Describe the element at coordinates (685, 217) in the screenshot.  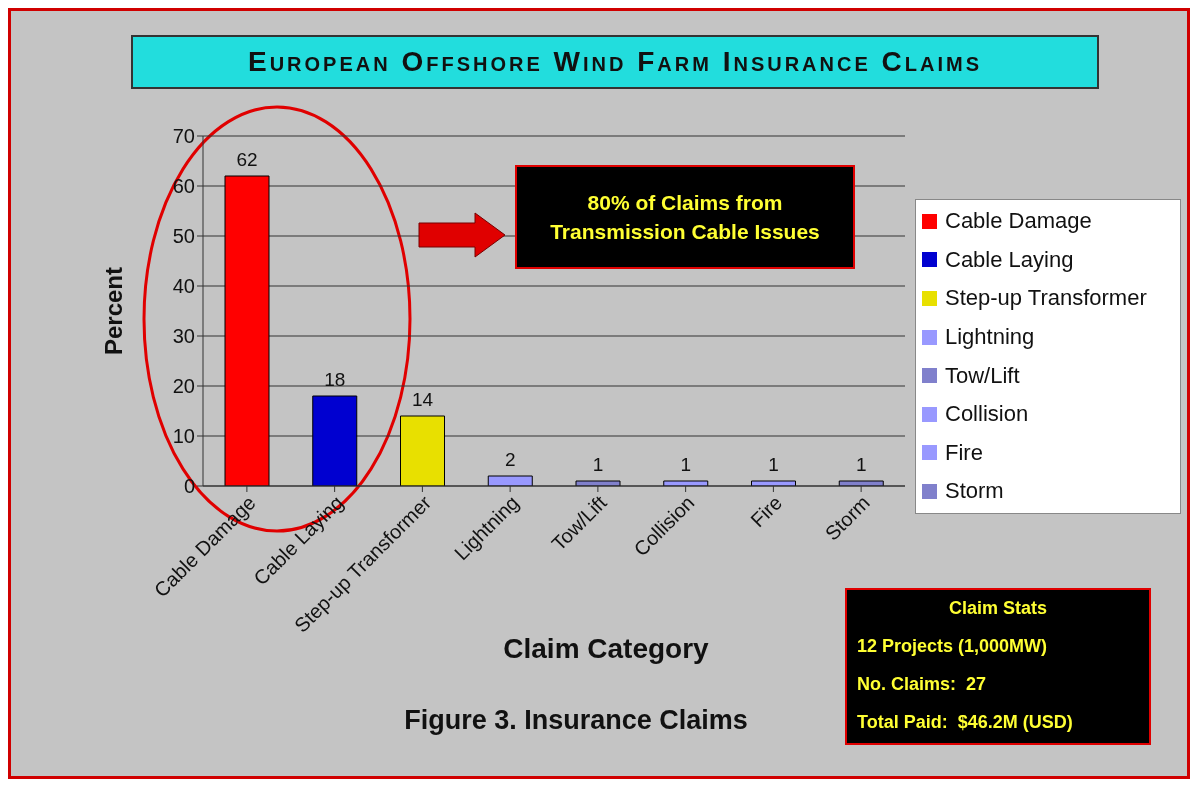
I see `callout-box: 80% of Claims from Transmission Cable Issues` at that location.